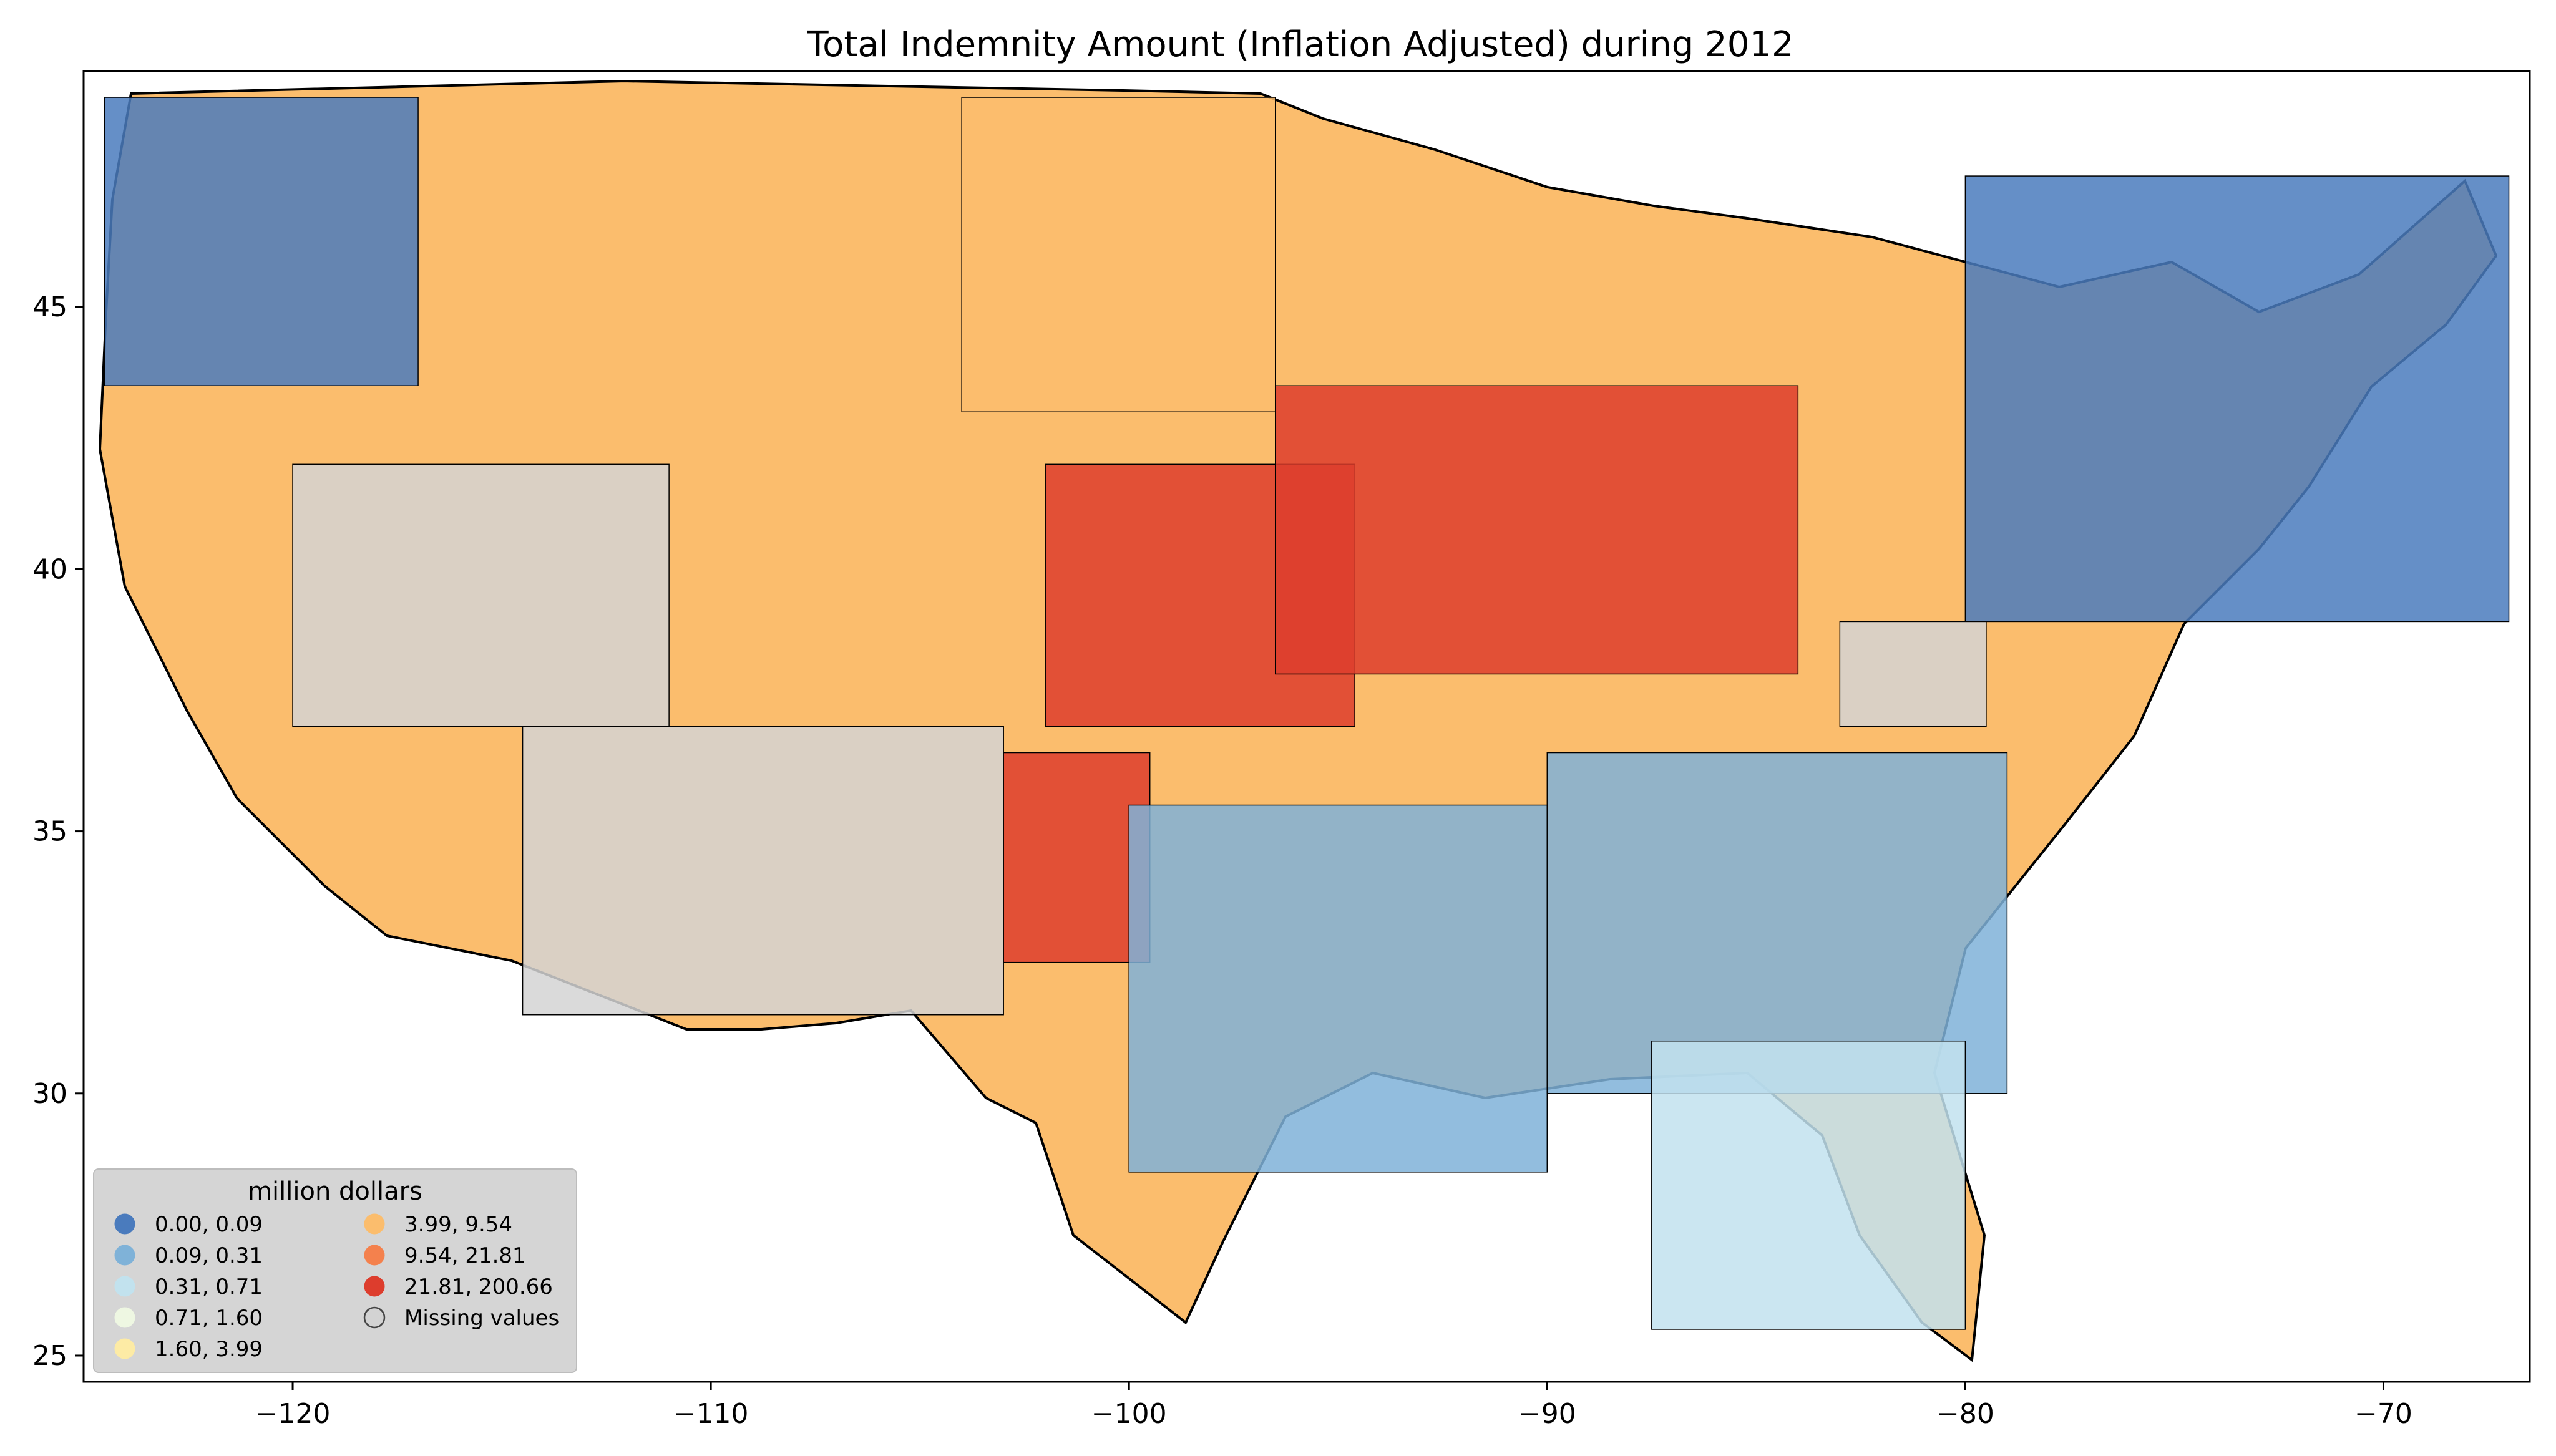 Image resolution: width=2556 pixels, height=1456 pixels. What do you see at coordinates (1913, 674) in the screenshot?
I see `map-region-appalachia` at bounding box center [1913, 674].